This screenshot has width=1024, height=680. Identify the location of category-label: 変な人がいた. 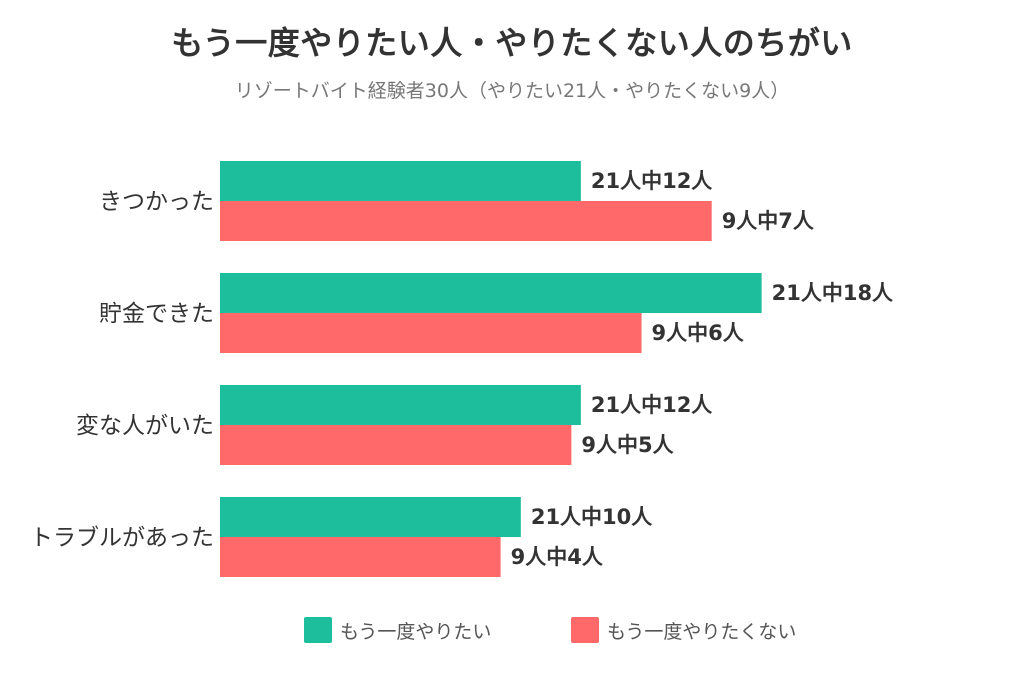
(145, 426).